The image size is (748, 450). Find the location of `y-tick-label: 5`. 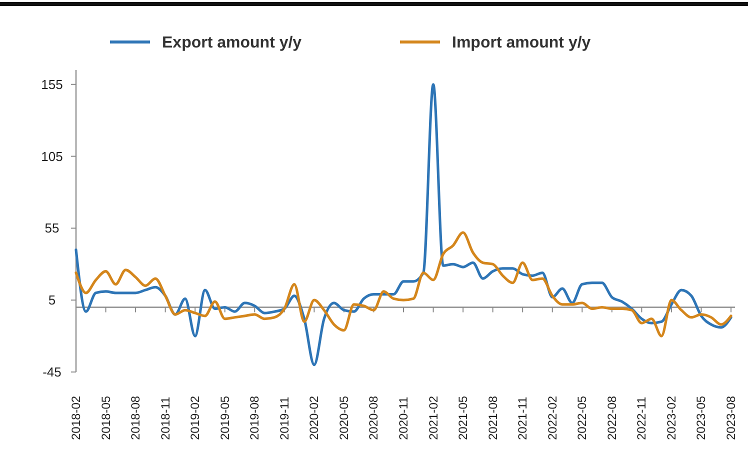

y-tick-label: 5 is located at coordinates (52, 300).